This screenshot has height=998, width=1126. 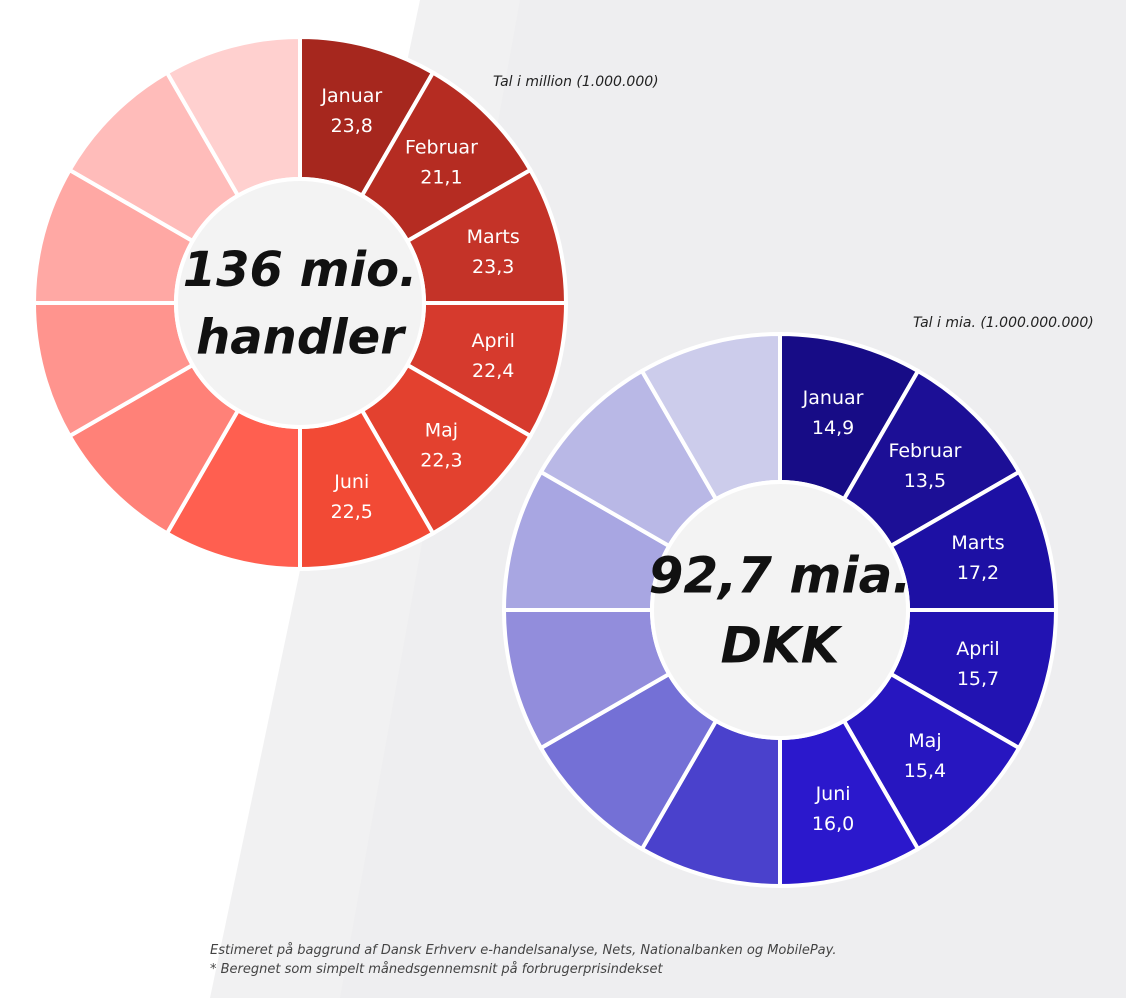 What do you see at coordinates (925, 771) in the screenshot?
I see `segment-value-label: 15,4` at bounding box center [925, 771].